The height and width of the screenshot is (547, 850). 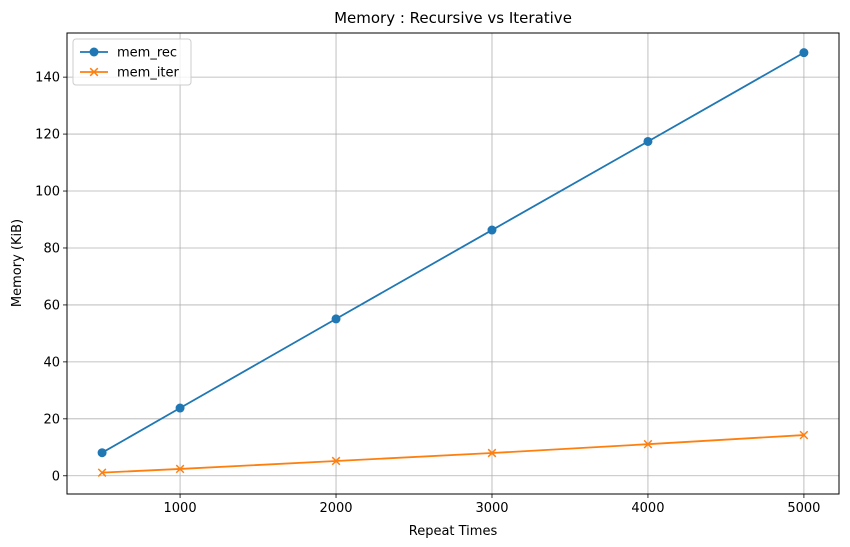 I want to click on y-tick-label: 20, so click(x=51, y=419).